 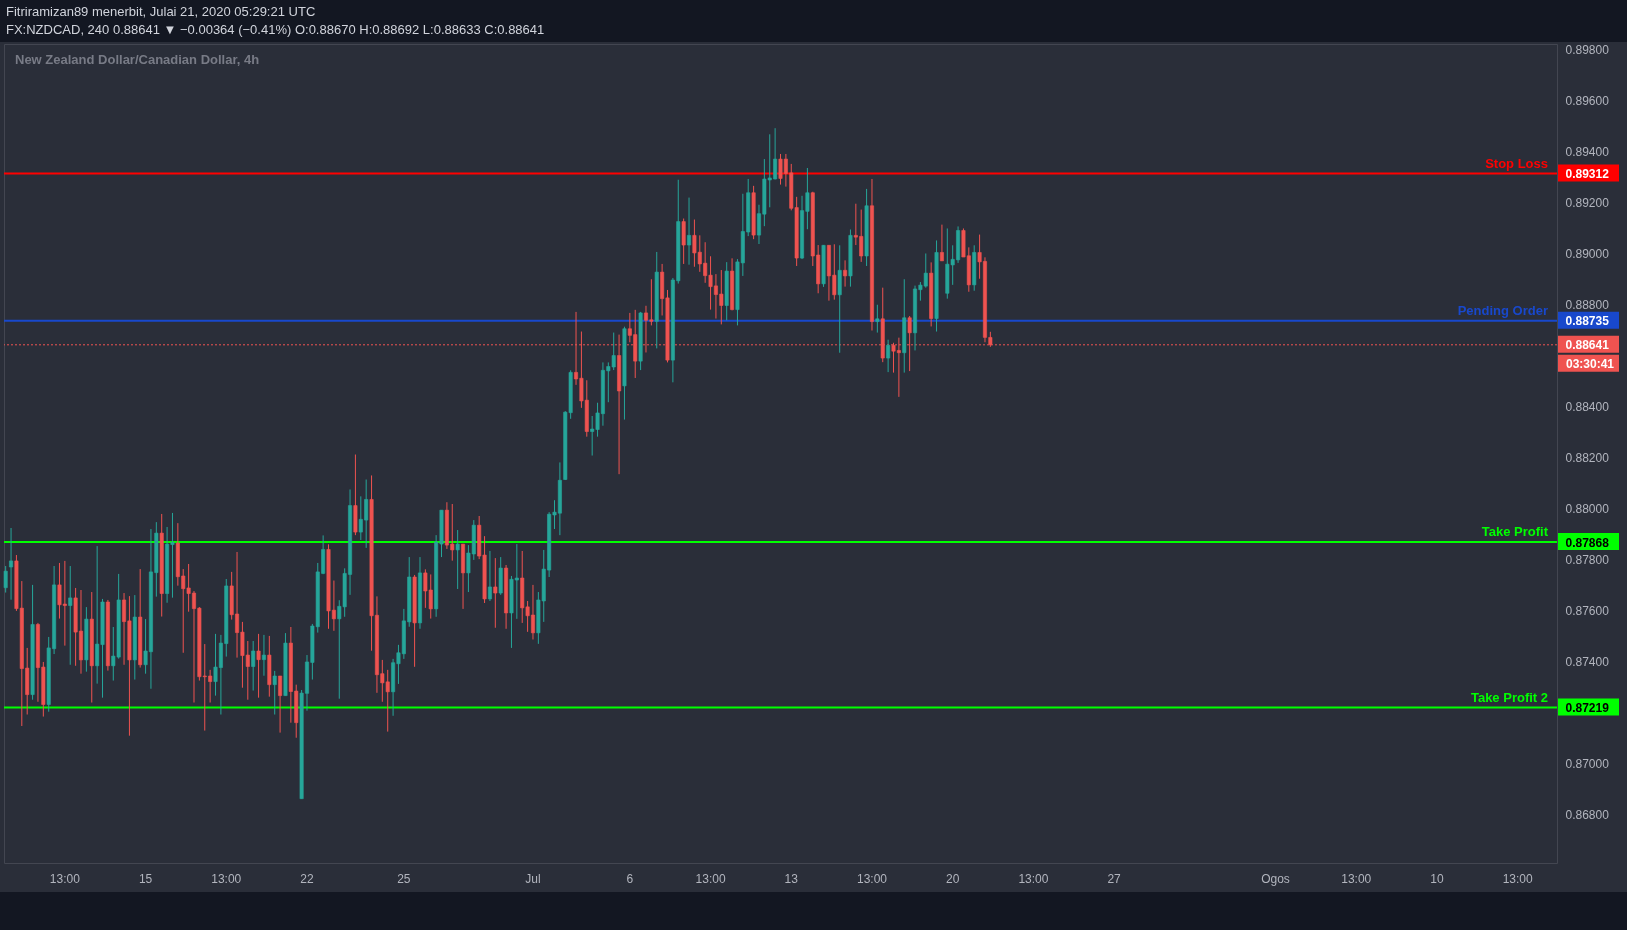 What do you see at coordinates (1509, 697) in the screenshot?
I see `ref-line-label: Take Profit 2` at bounding box center [1509, 697].